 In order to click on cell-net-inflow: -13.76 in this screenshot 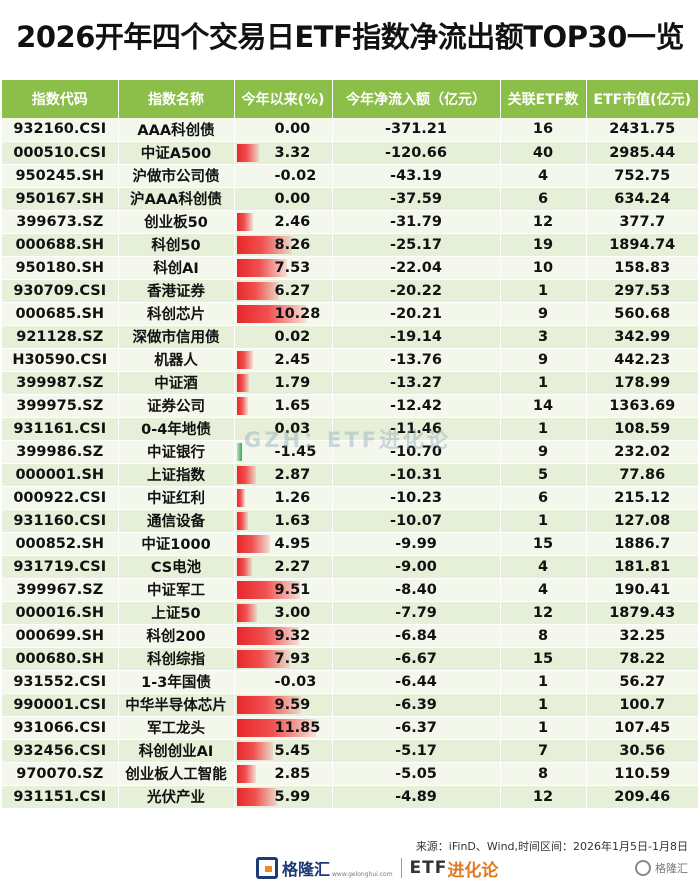, I will do `click(416, 360)`.